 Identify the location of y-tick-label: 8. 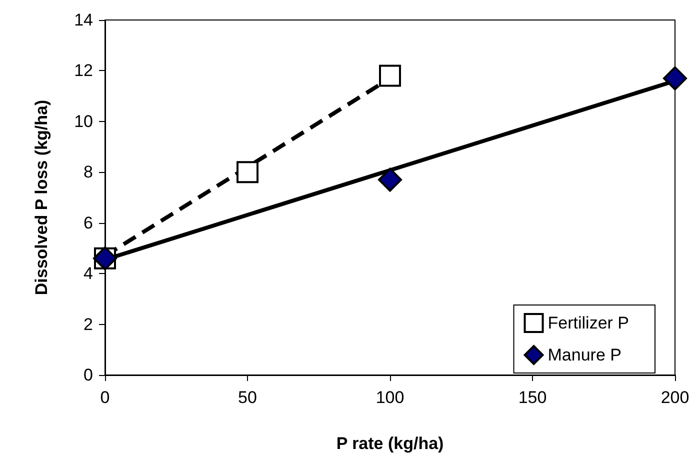
(88, 172).